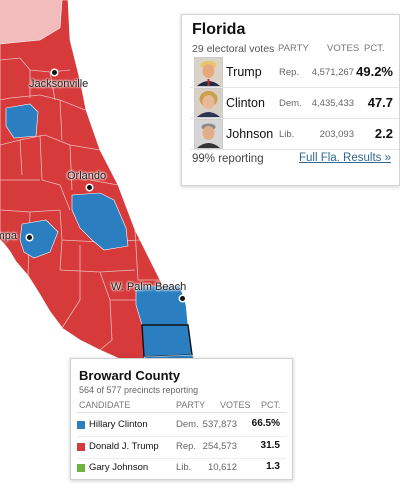 The image size is (400, 503). I want to click on county-orange-dem, so click(100, 221).